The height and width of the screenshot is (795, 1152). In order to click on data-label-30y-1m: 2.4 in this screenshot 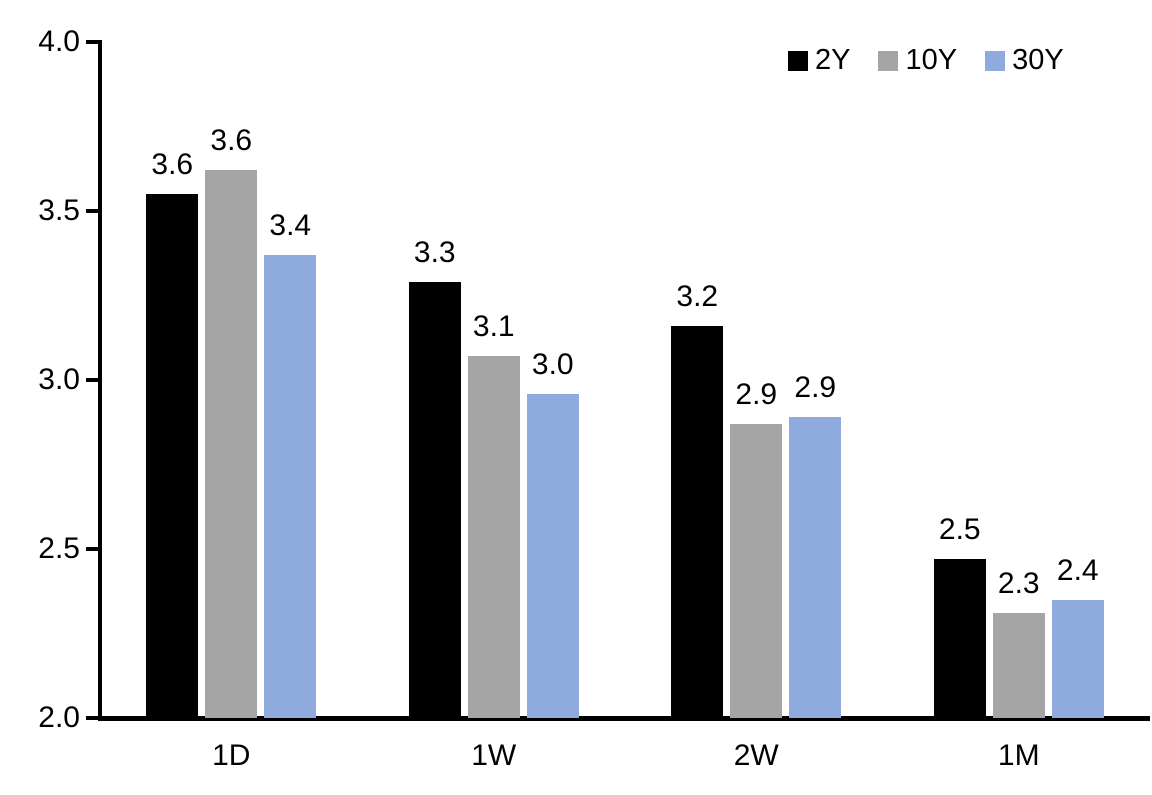, I will do `click(1077, 570)`.